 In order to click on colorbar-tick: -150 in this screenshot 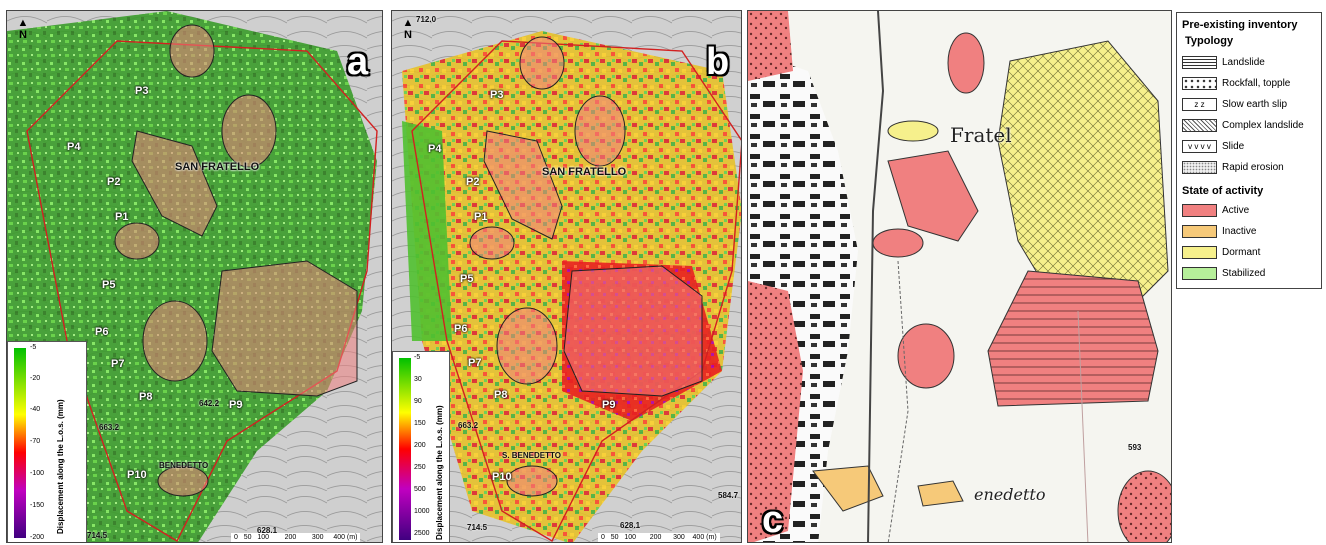, I will do `click(37, 505)`.